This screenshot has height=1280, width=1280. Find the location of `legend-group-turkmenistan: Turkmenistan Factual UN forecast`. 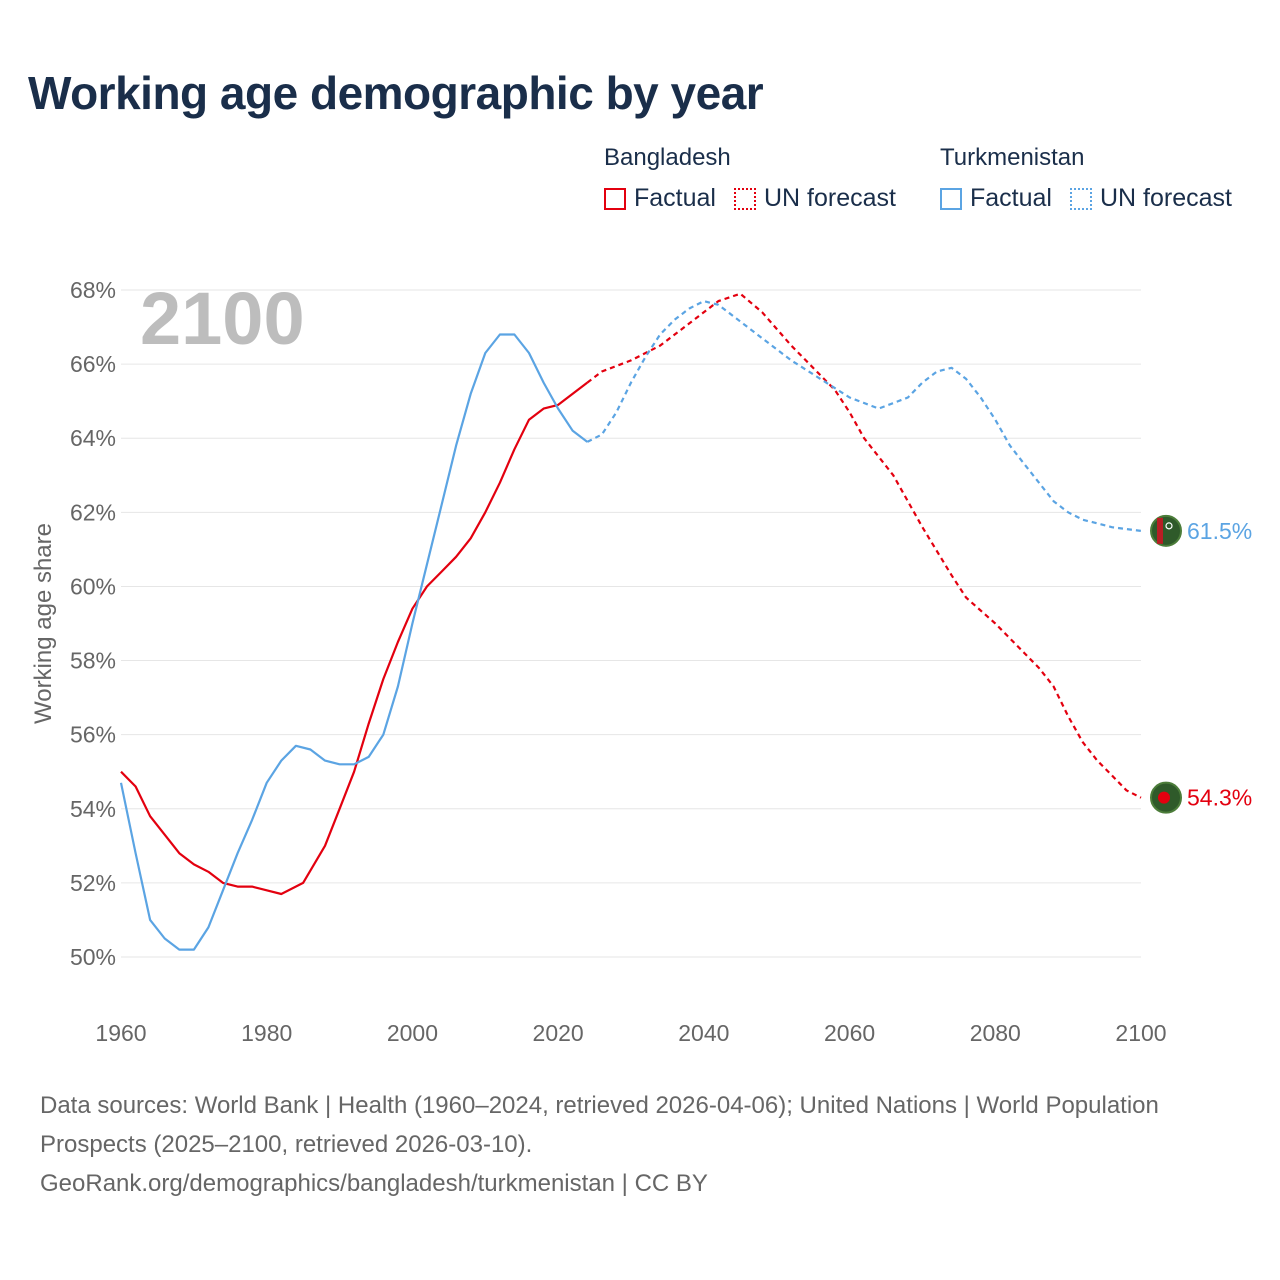

legend-group-turkmenistan: Turkmenistan Factual UN forecast is located at coordinates (1095, 178).